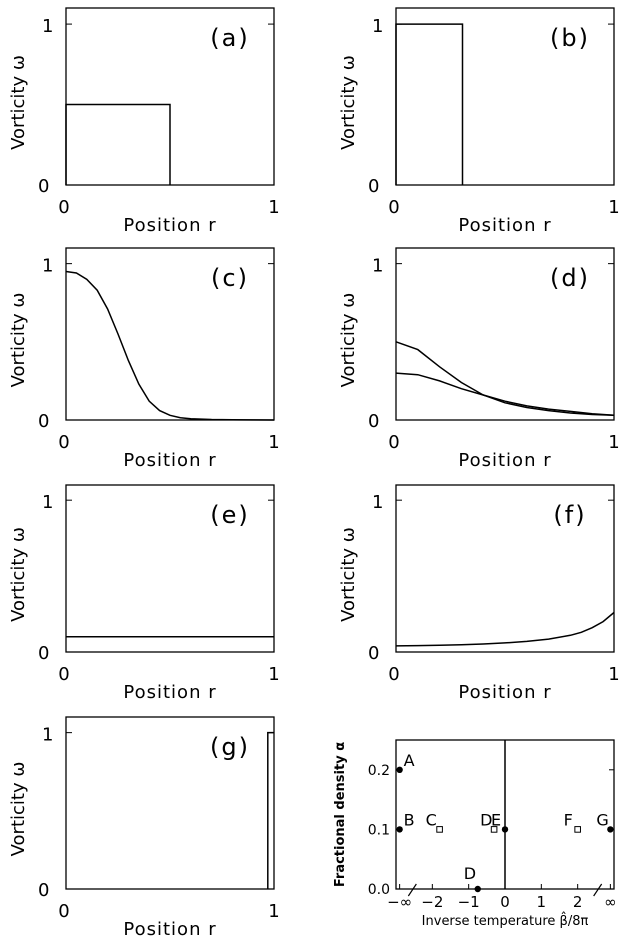  What do you see at coordinates (409, 819) in the screenshot?
I see `point-label: B` at bounding box center [409, 819].